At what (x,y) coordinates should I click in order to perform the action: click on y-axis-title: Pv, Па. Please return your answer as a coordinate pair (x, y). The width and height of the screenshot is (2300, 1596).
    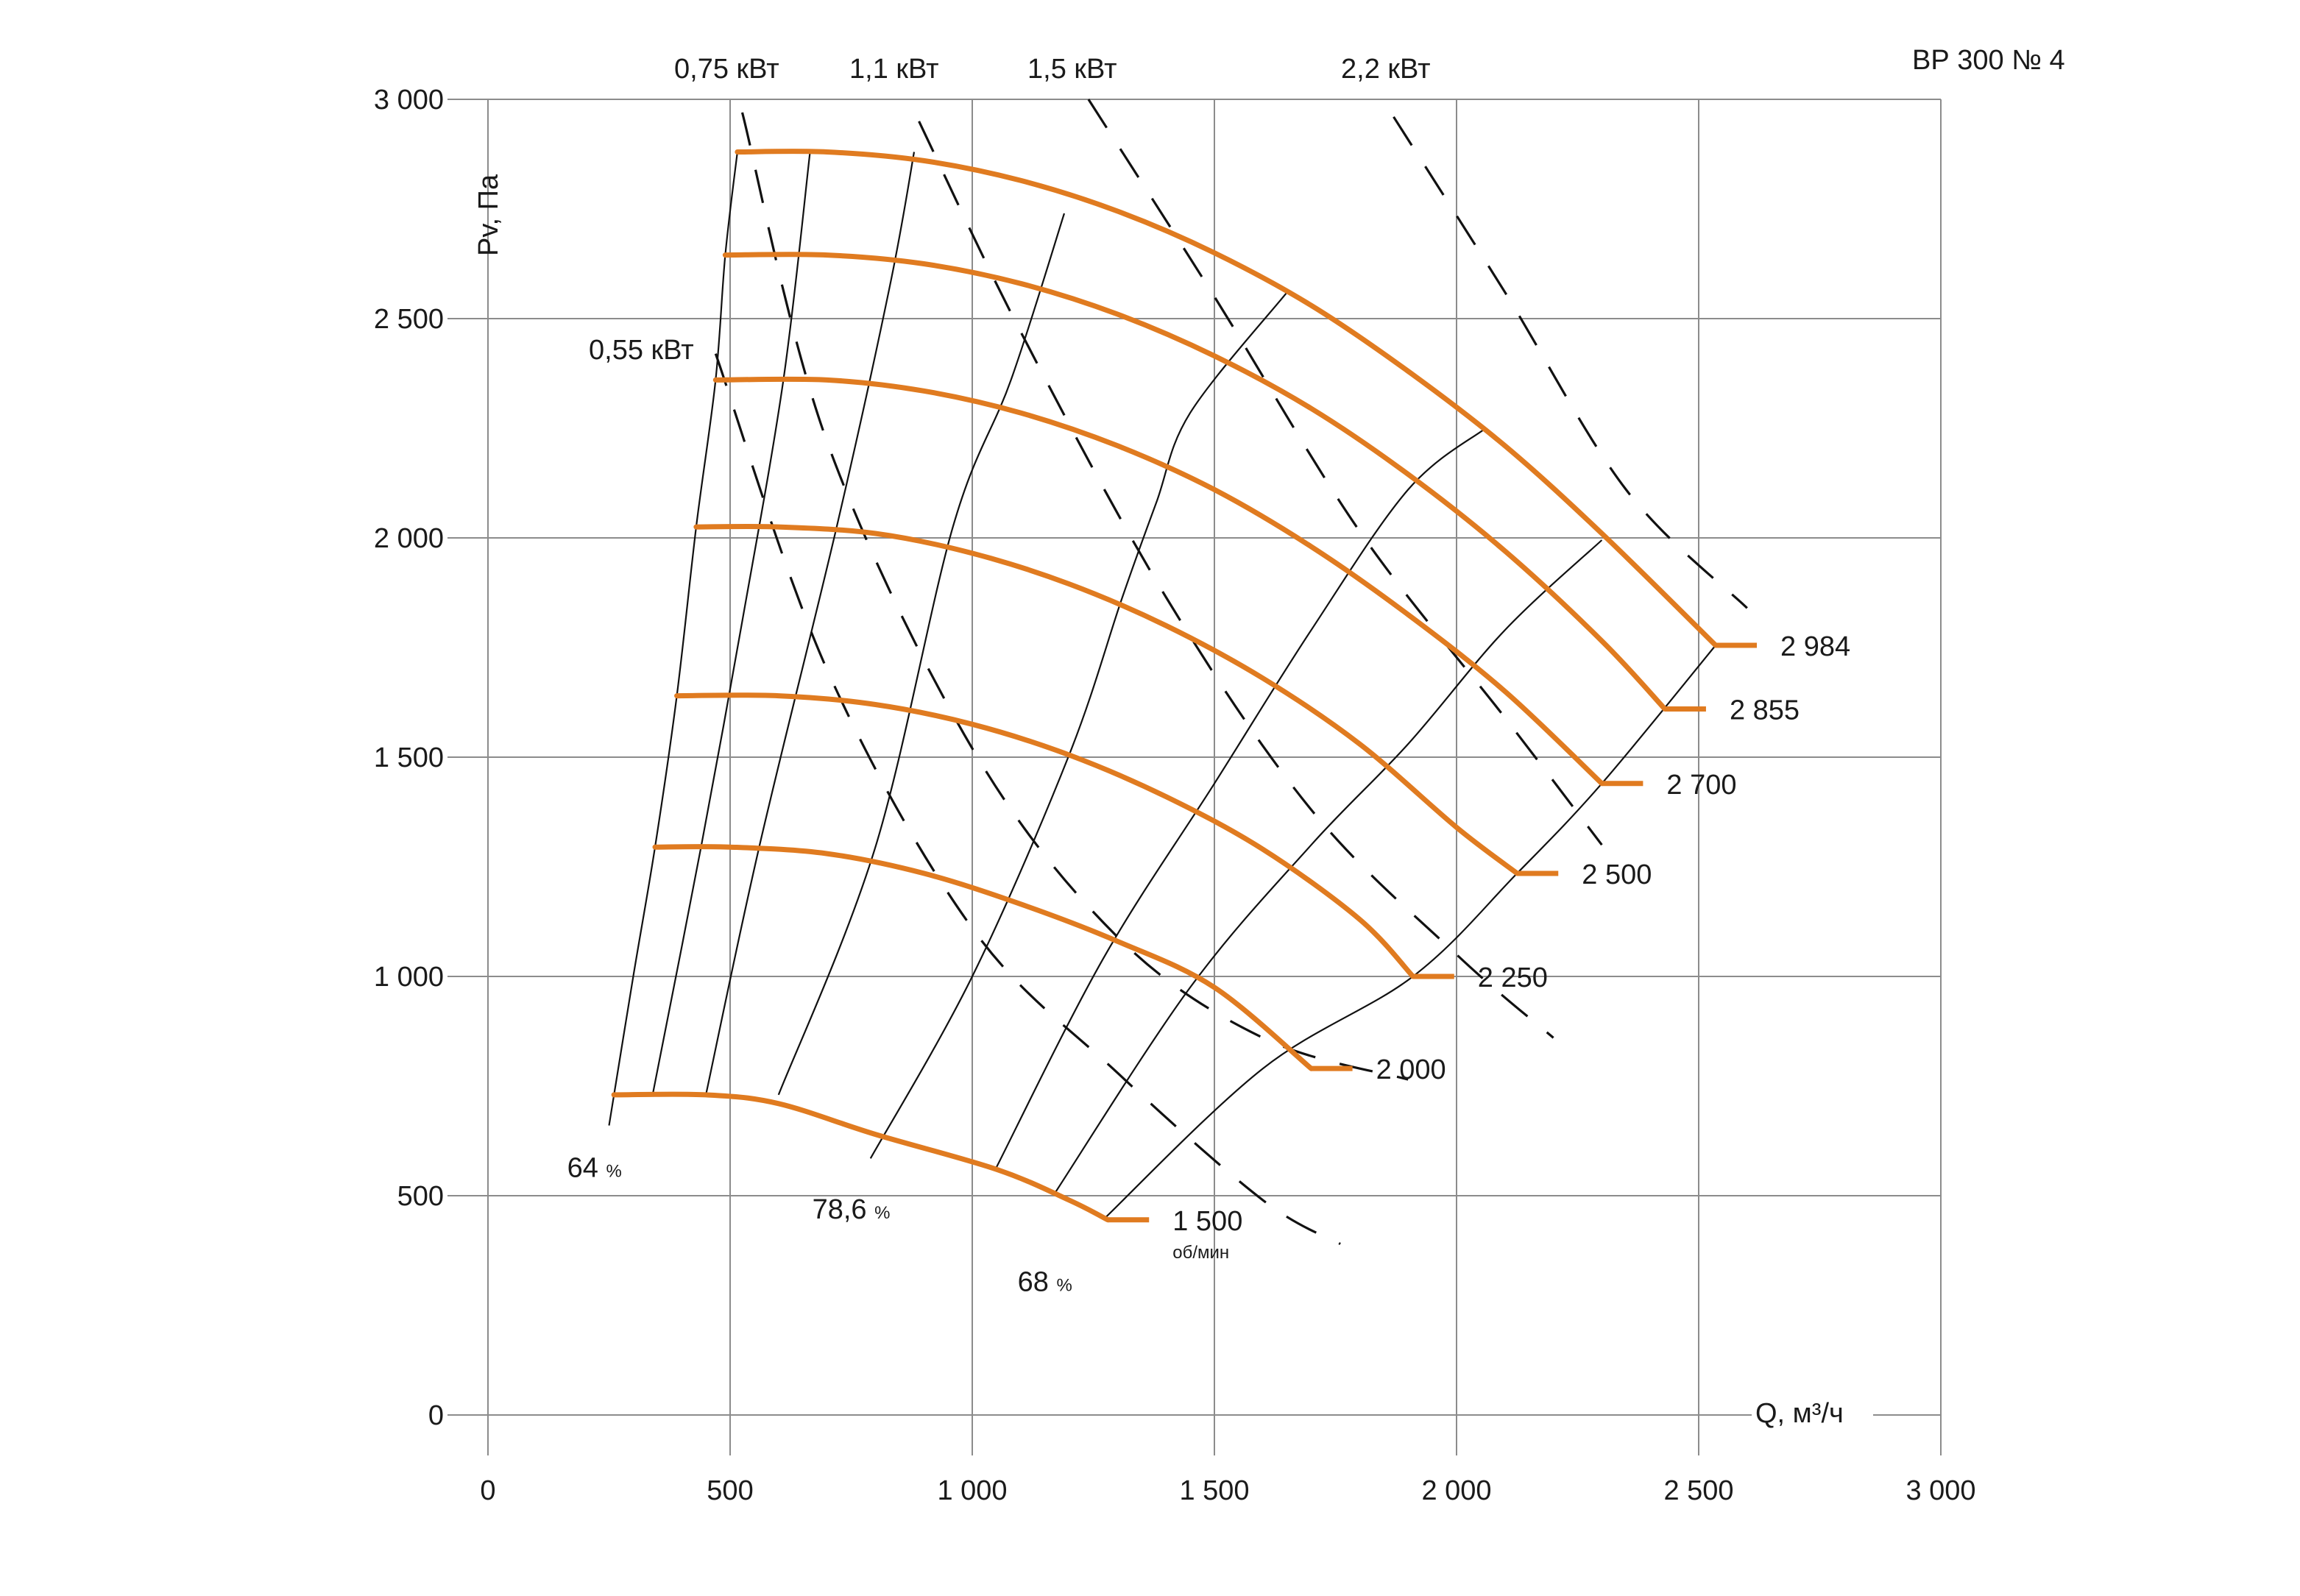
    Looking at the image, I should click on (488, 215).